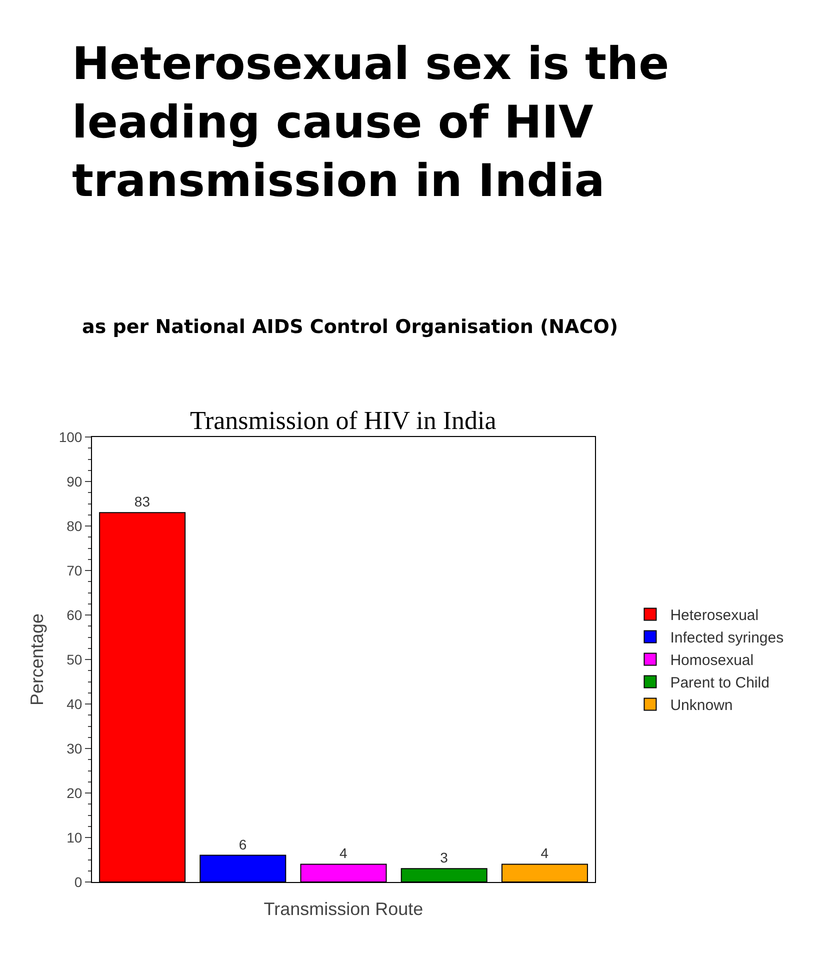  I want to click on y-tick-label: 80, so click(74, 526).